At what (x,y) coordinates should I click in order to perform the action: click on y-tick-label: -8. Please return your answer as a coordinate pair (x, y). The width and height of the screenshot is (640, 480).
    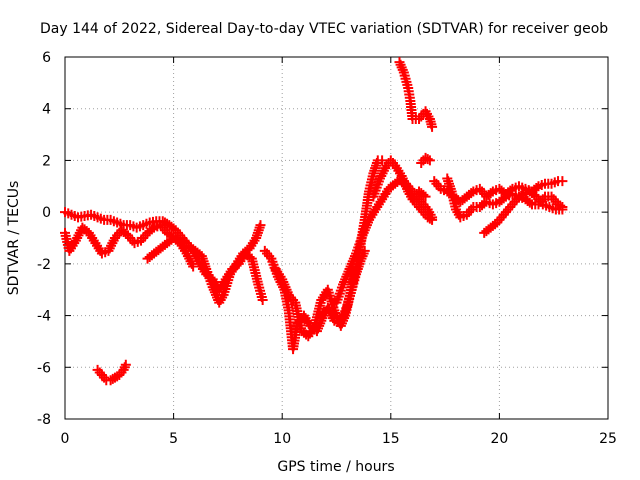
    Looking at the image, I should click on (44, 420).